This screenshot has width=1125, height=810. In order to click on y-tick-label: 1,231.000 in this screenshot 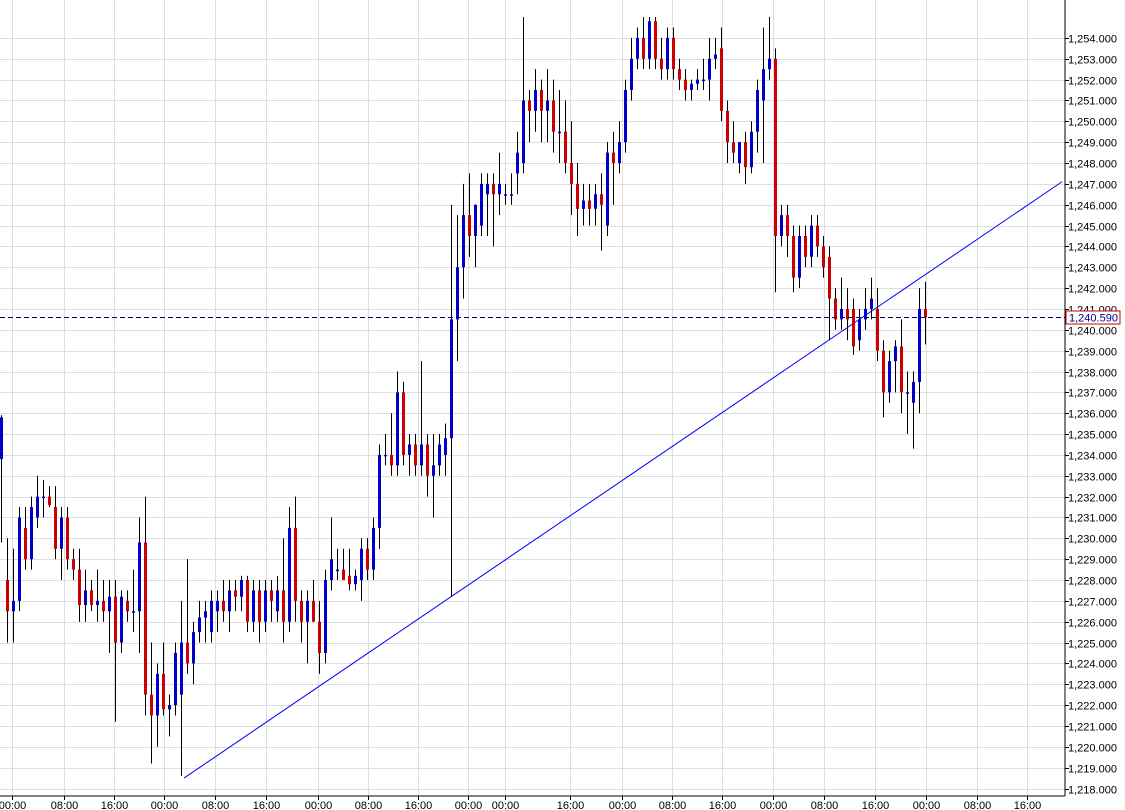, I will do `click(1092, 519)`.